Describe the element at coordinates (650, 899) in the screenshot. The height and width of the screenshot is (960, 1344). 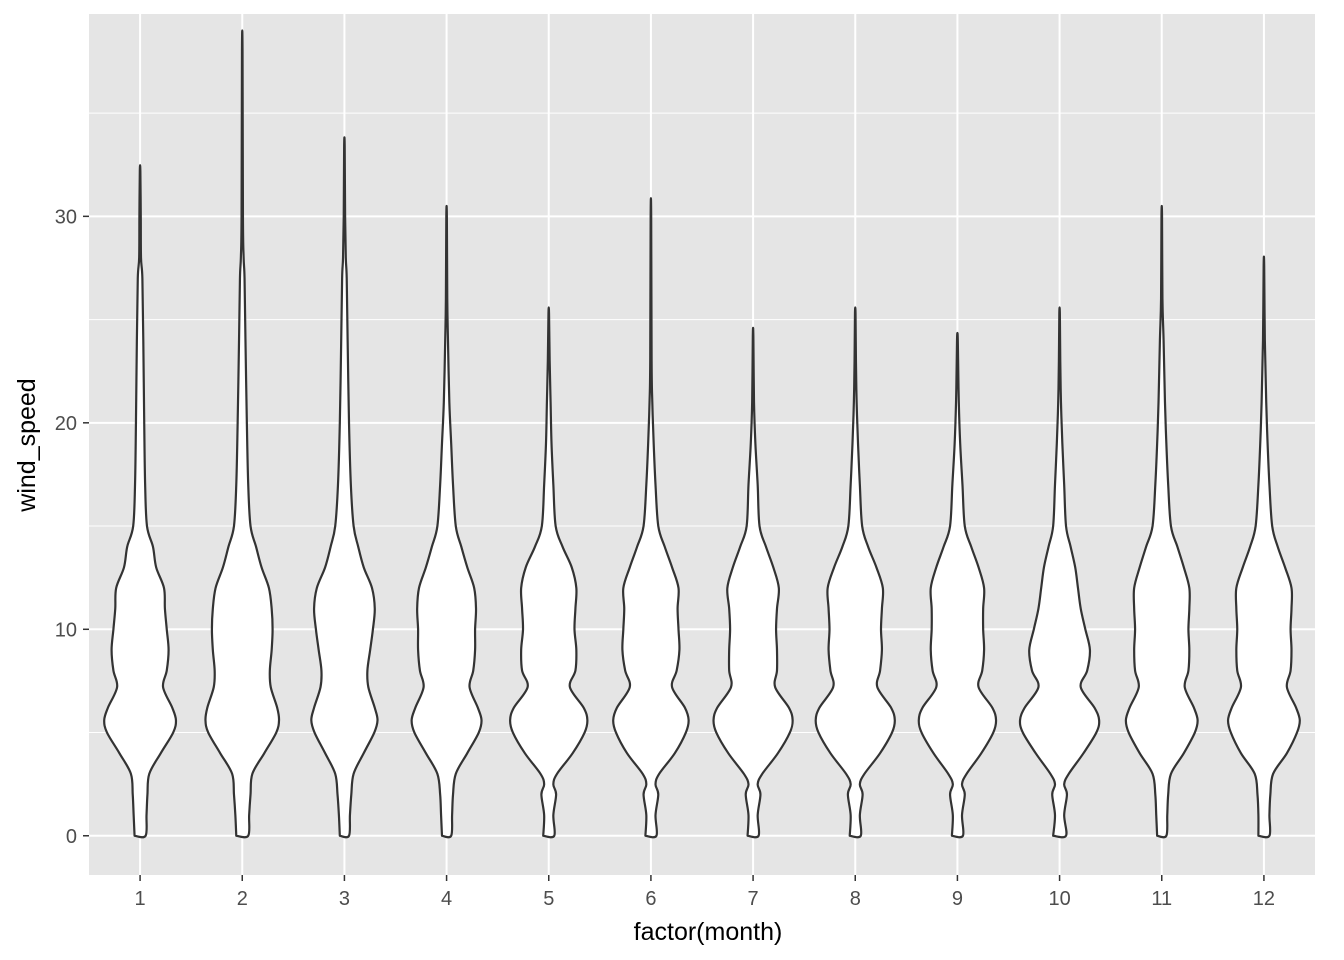
I see `x-tick-label: 6` at that location.